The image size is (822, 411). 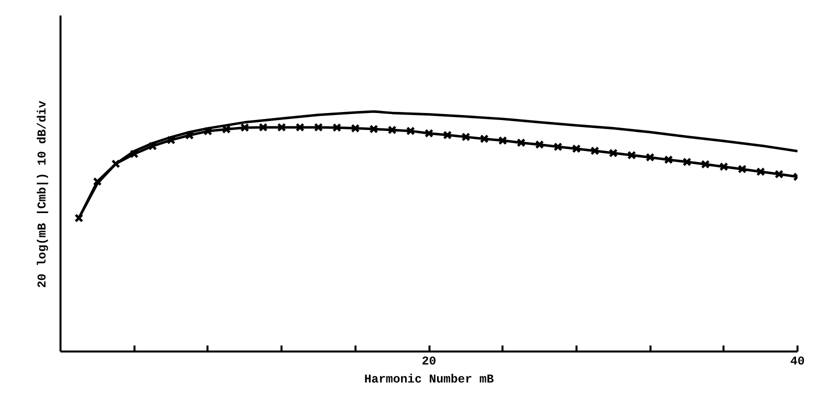 What do you see at coordinates (797, 361) in the screenshot?
I see `x-tick-label: 40` at bounding box center [797, 361].